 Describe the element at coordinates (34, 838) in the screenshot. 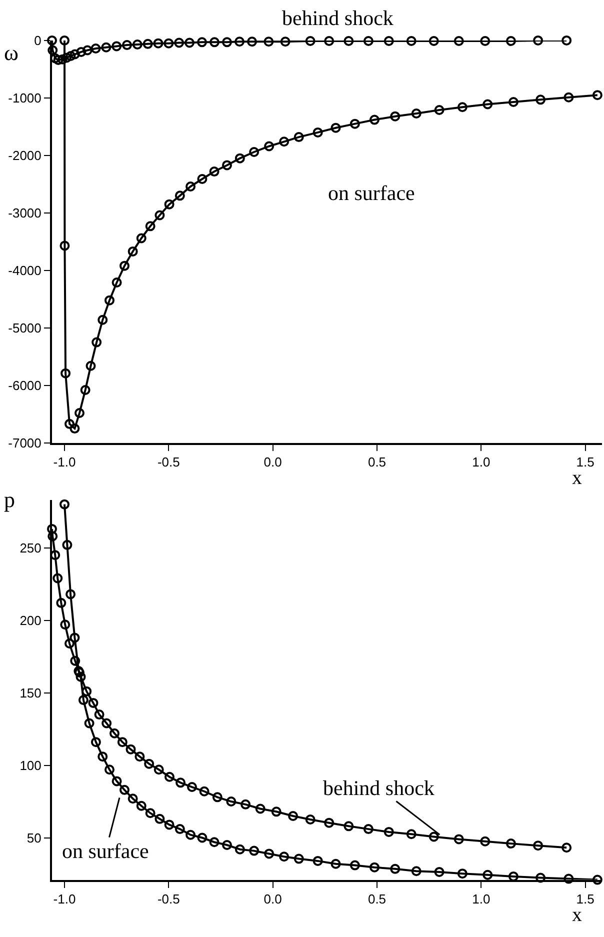

I see `y-tick-label: 50` at that location.